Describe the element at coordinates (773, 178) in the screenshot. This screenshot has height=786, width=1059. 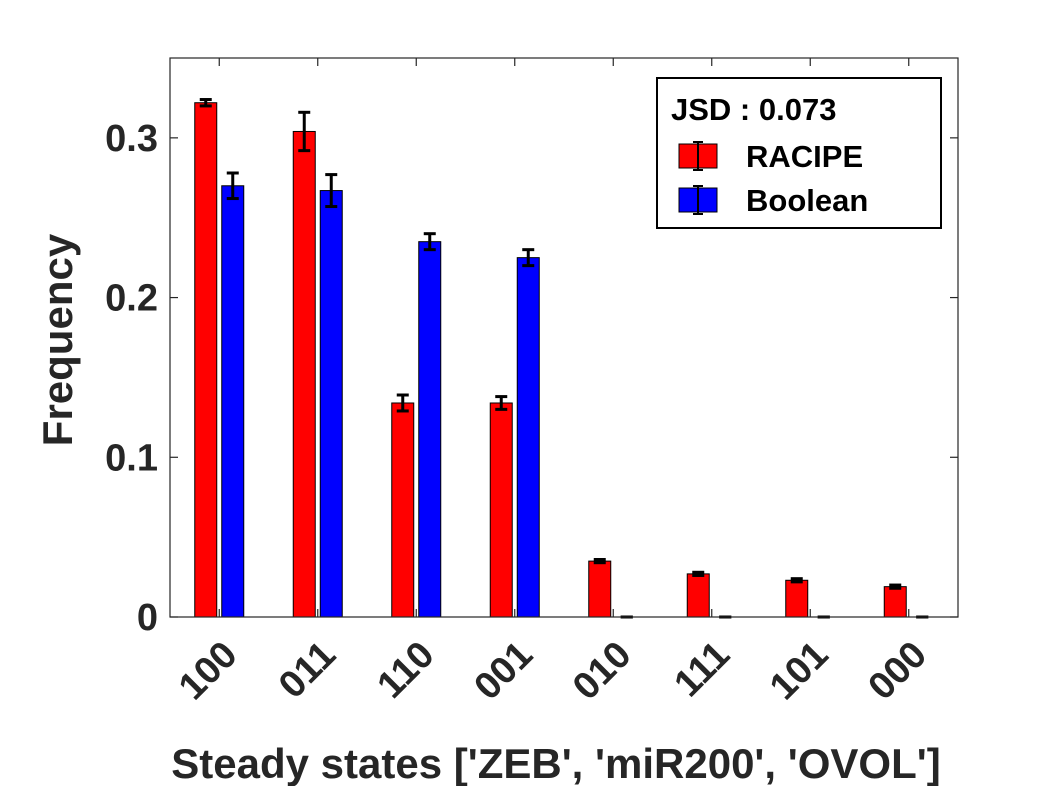
I see `legend-entries: RACIPE Boolean` at that location.